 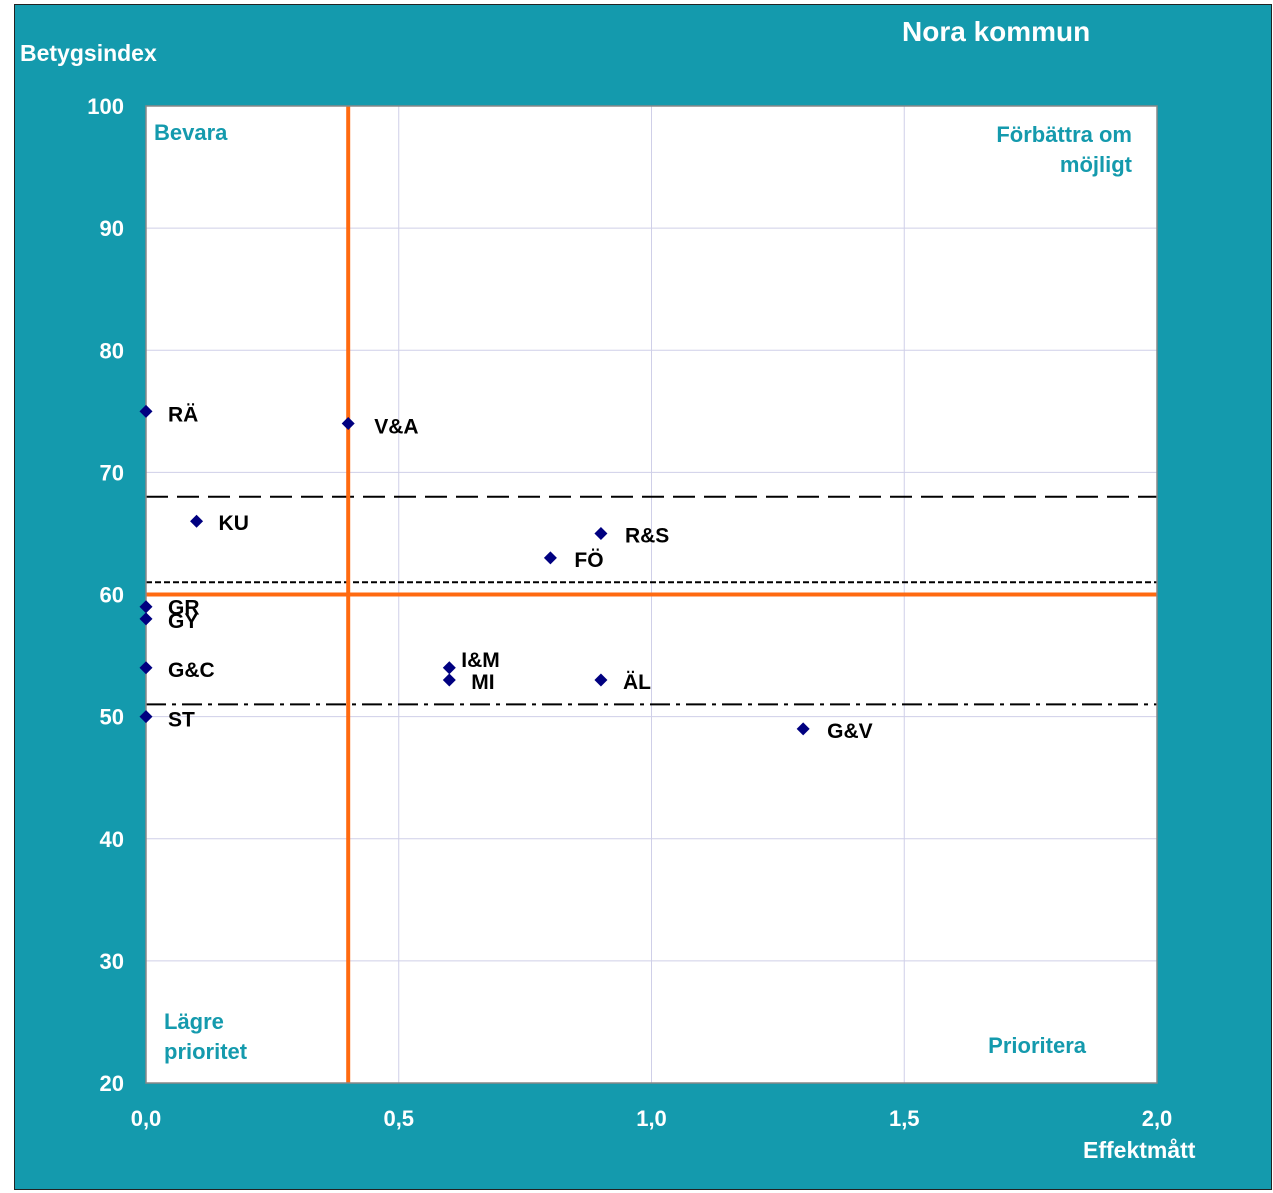 What do you see at coordinates (112, 717) in the screenshot?
I see `y-tick-label: 50` at bounding box center [112, 717].